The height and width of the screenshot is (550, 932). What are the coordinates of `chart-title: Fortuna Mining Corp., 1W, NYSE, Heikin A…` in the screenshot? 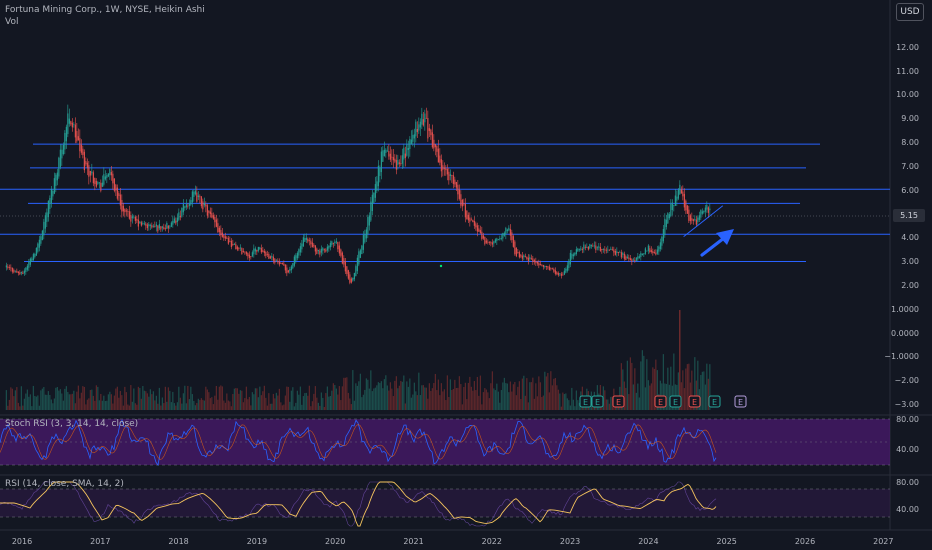 It's located at (105, 10).